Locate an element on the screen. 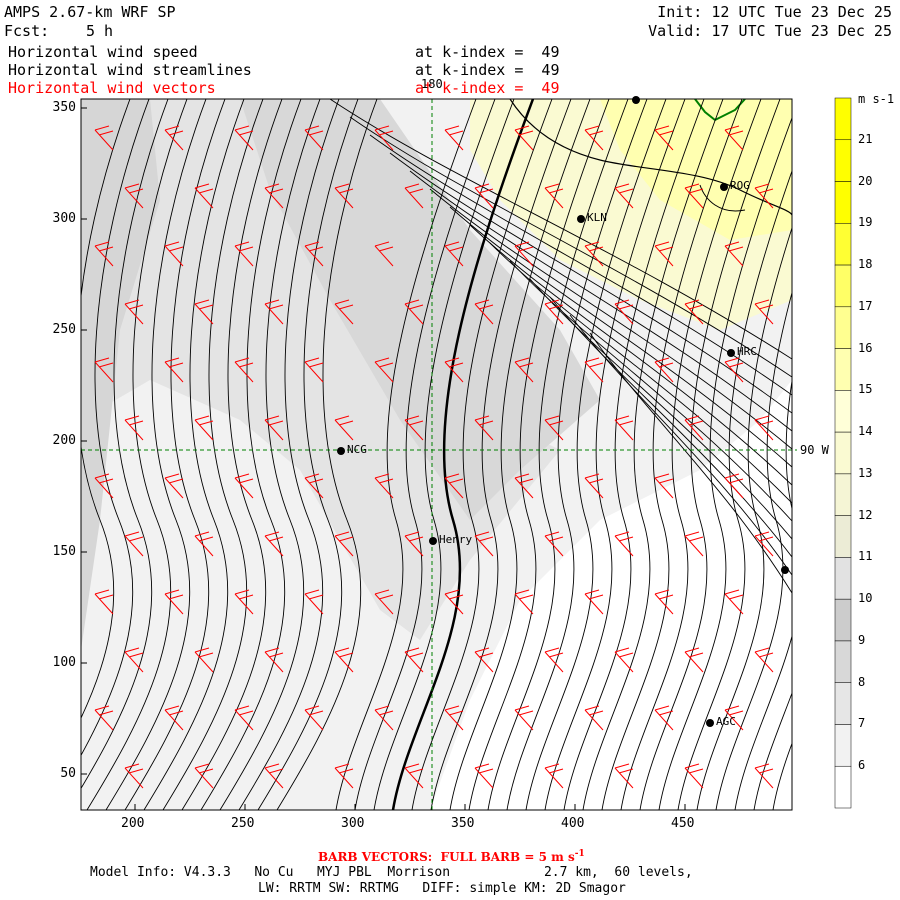  colorbar-level-label: 10 is located at coordinates (865, 598).